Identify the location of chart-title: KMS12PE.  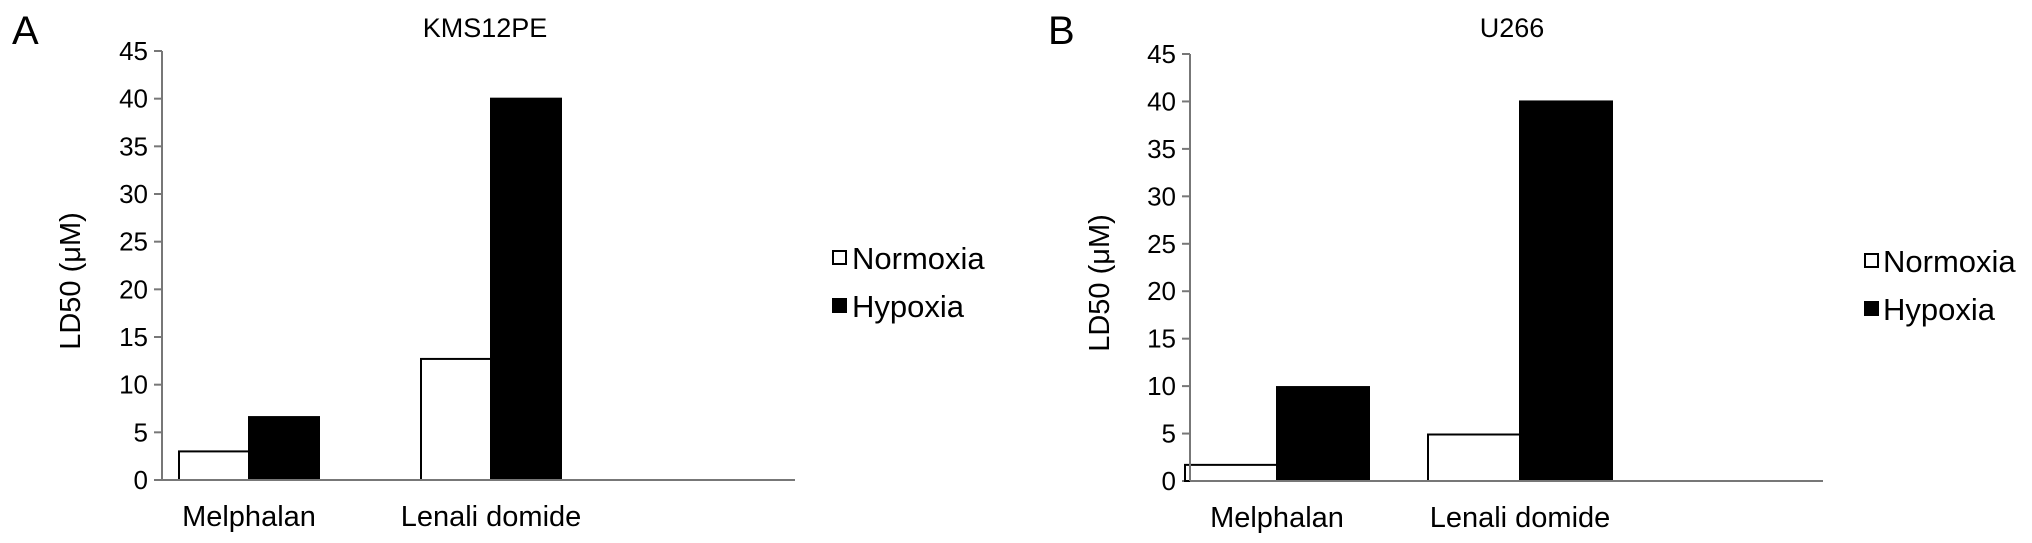
(485, 28).